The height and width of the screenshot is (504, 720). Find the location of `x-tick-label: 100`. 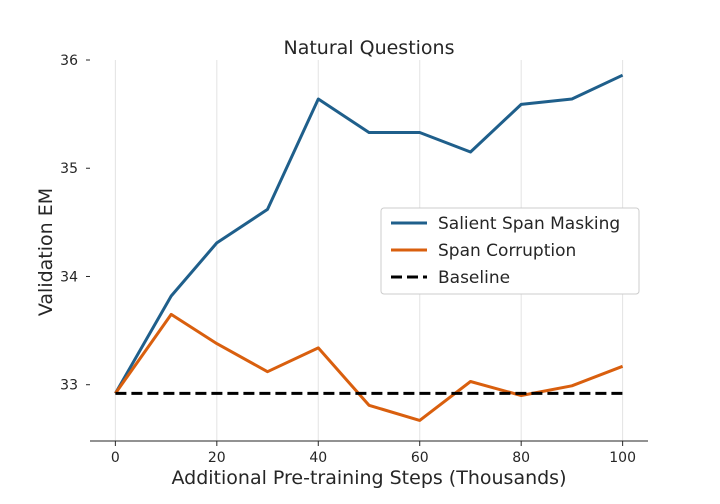

x-tick-label: 100 is located at coordinates (622, 458).